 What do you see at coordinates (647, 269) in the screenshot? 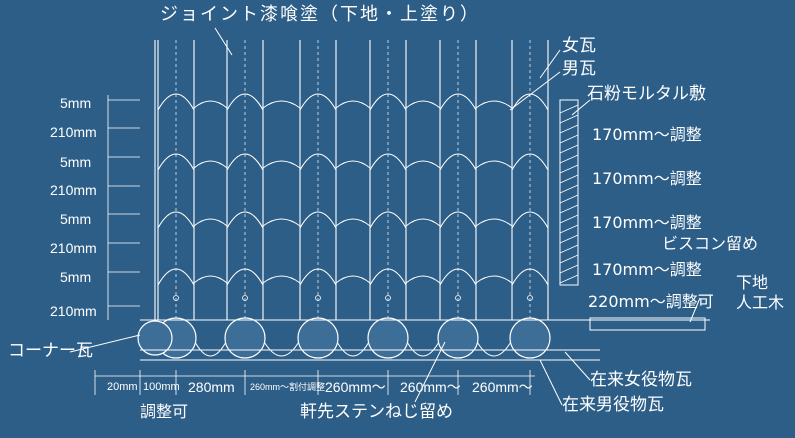
I see `right-dim-4: 170mm～調整` at bounding box center [647, 269].